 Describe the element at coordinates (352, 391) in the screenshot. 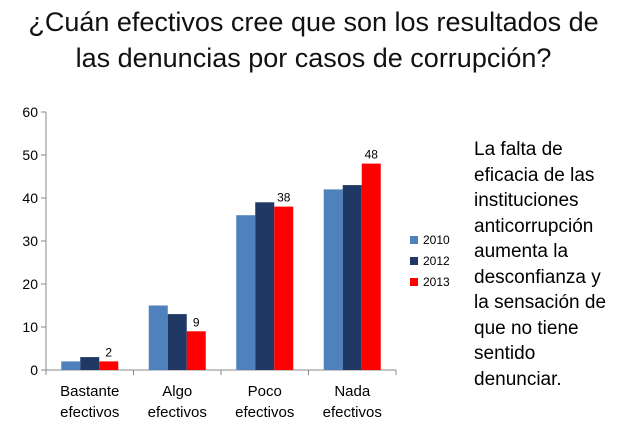

I see `x-tick-label: Nada` at that location.